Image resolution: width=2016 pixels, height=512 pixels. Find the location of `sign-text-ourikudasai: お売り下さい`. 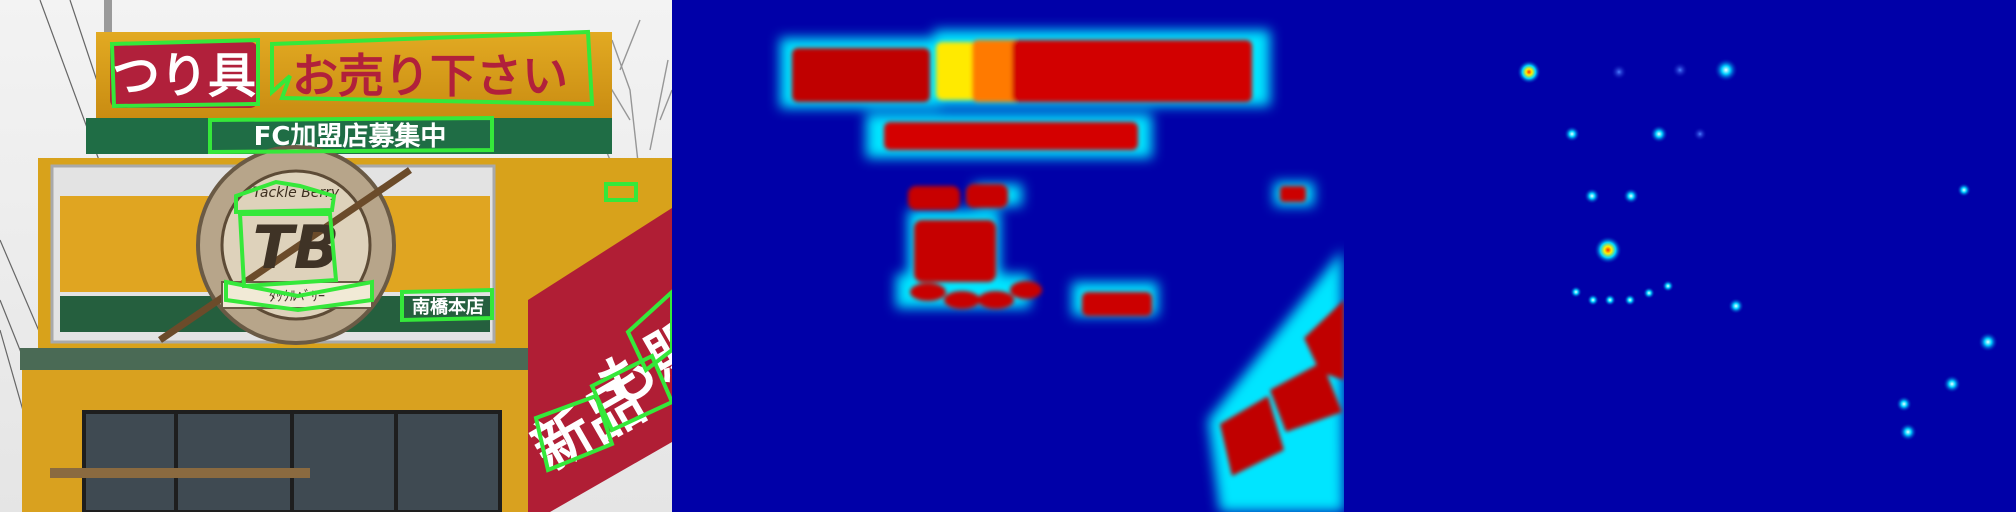

sign-text-ourikudasai: お売り下さい is located at coordinates (430, 76).